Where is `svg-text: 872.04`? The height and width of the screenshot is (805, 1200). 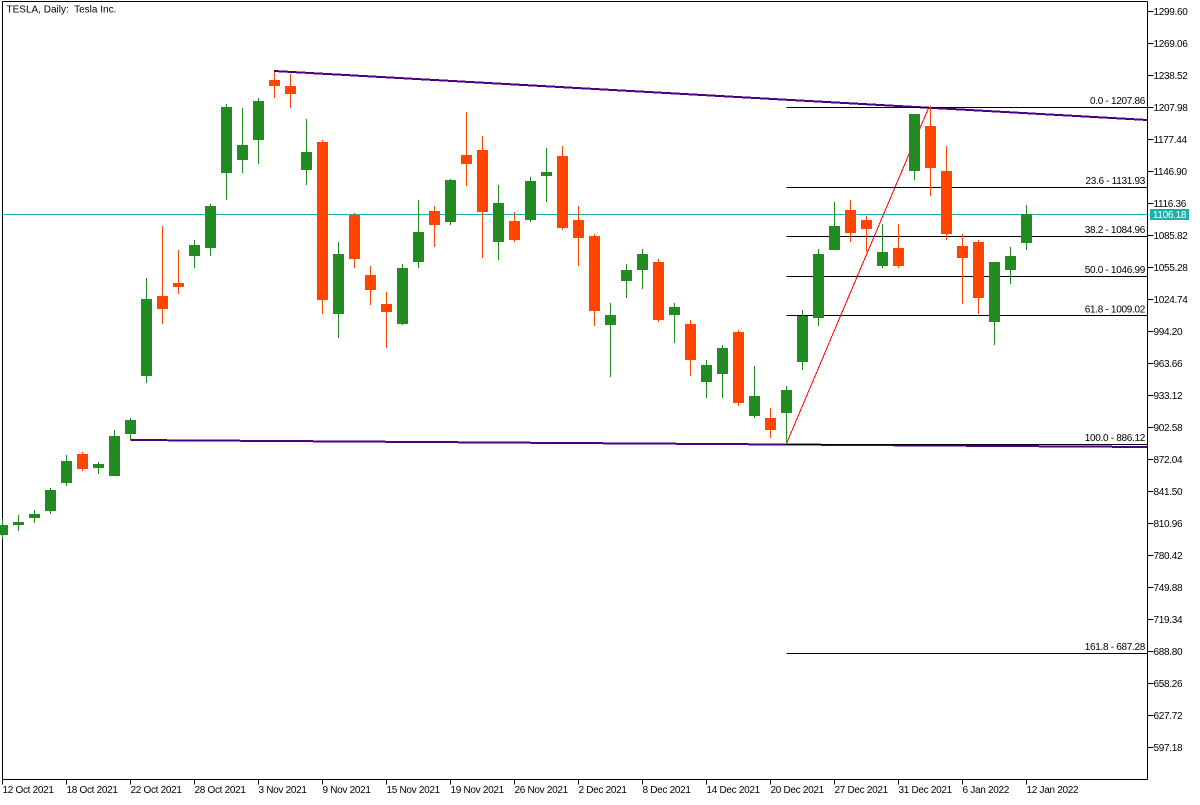 svg-text: 872.04 is located at coordinates (1169, 460).